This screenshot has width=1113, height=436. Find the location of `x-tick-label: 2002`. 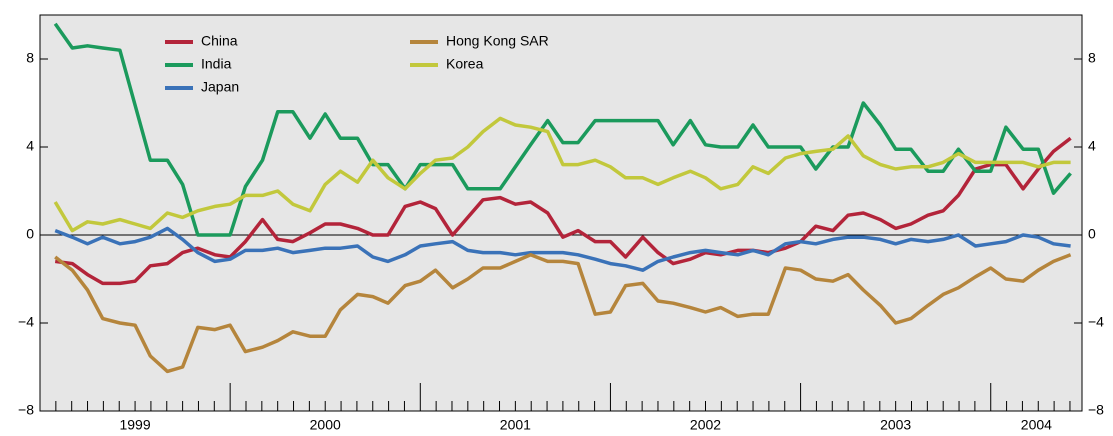

x-tick-label: 2002 is located at coordinates (705, 425).